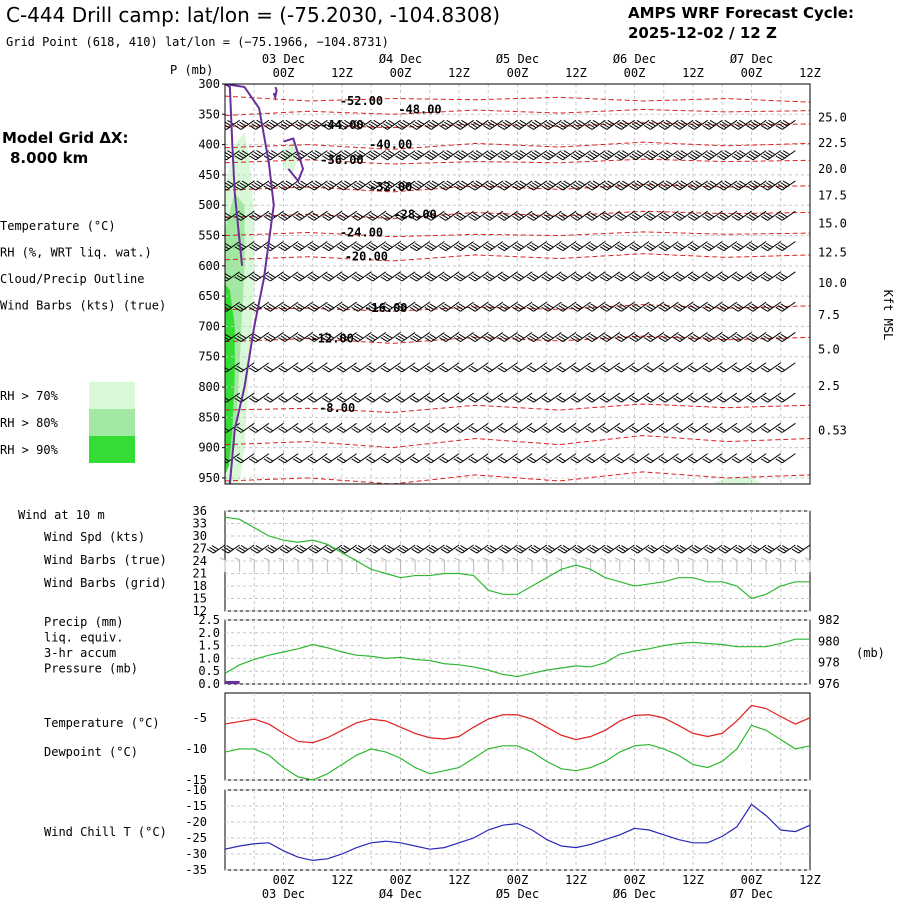  Describe the element at coordinates (888, 315) in the screenshot. I see `height-axis-label: Kft MSL` at that location.